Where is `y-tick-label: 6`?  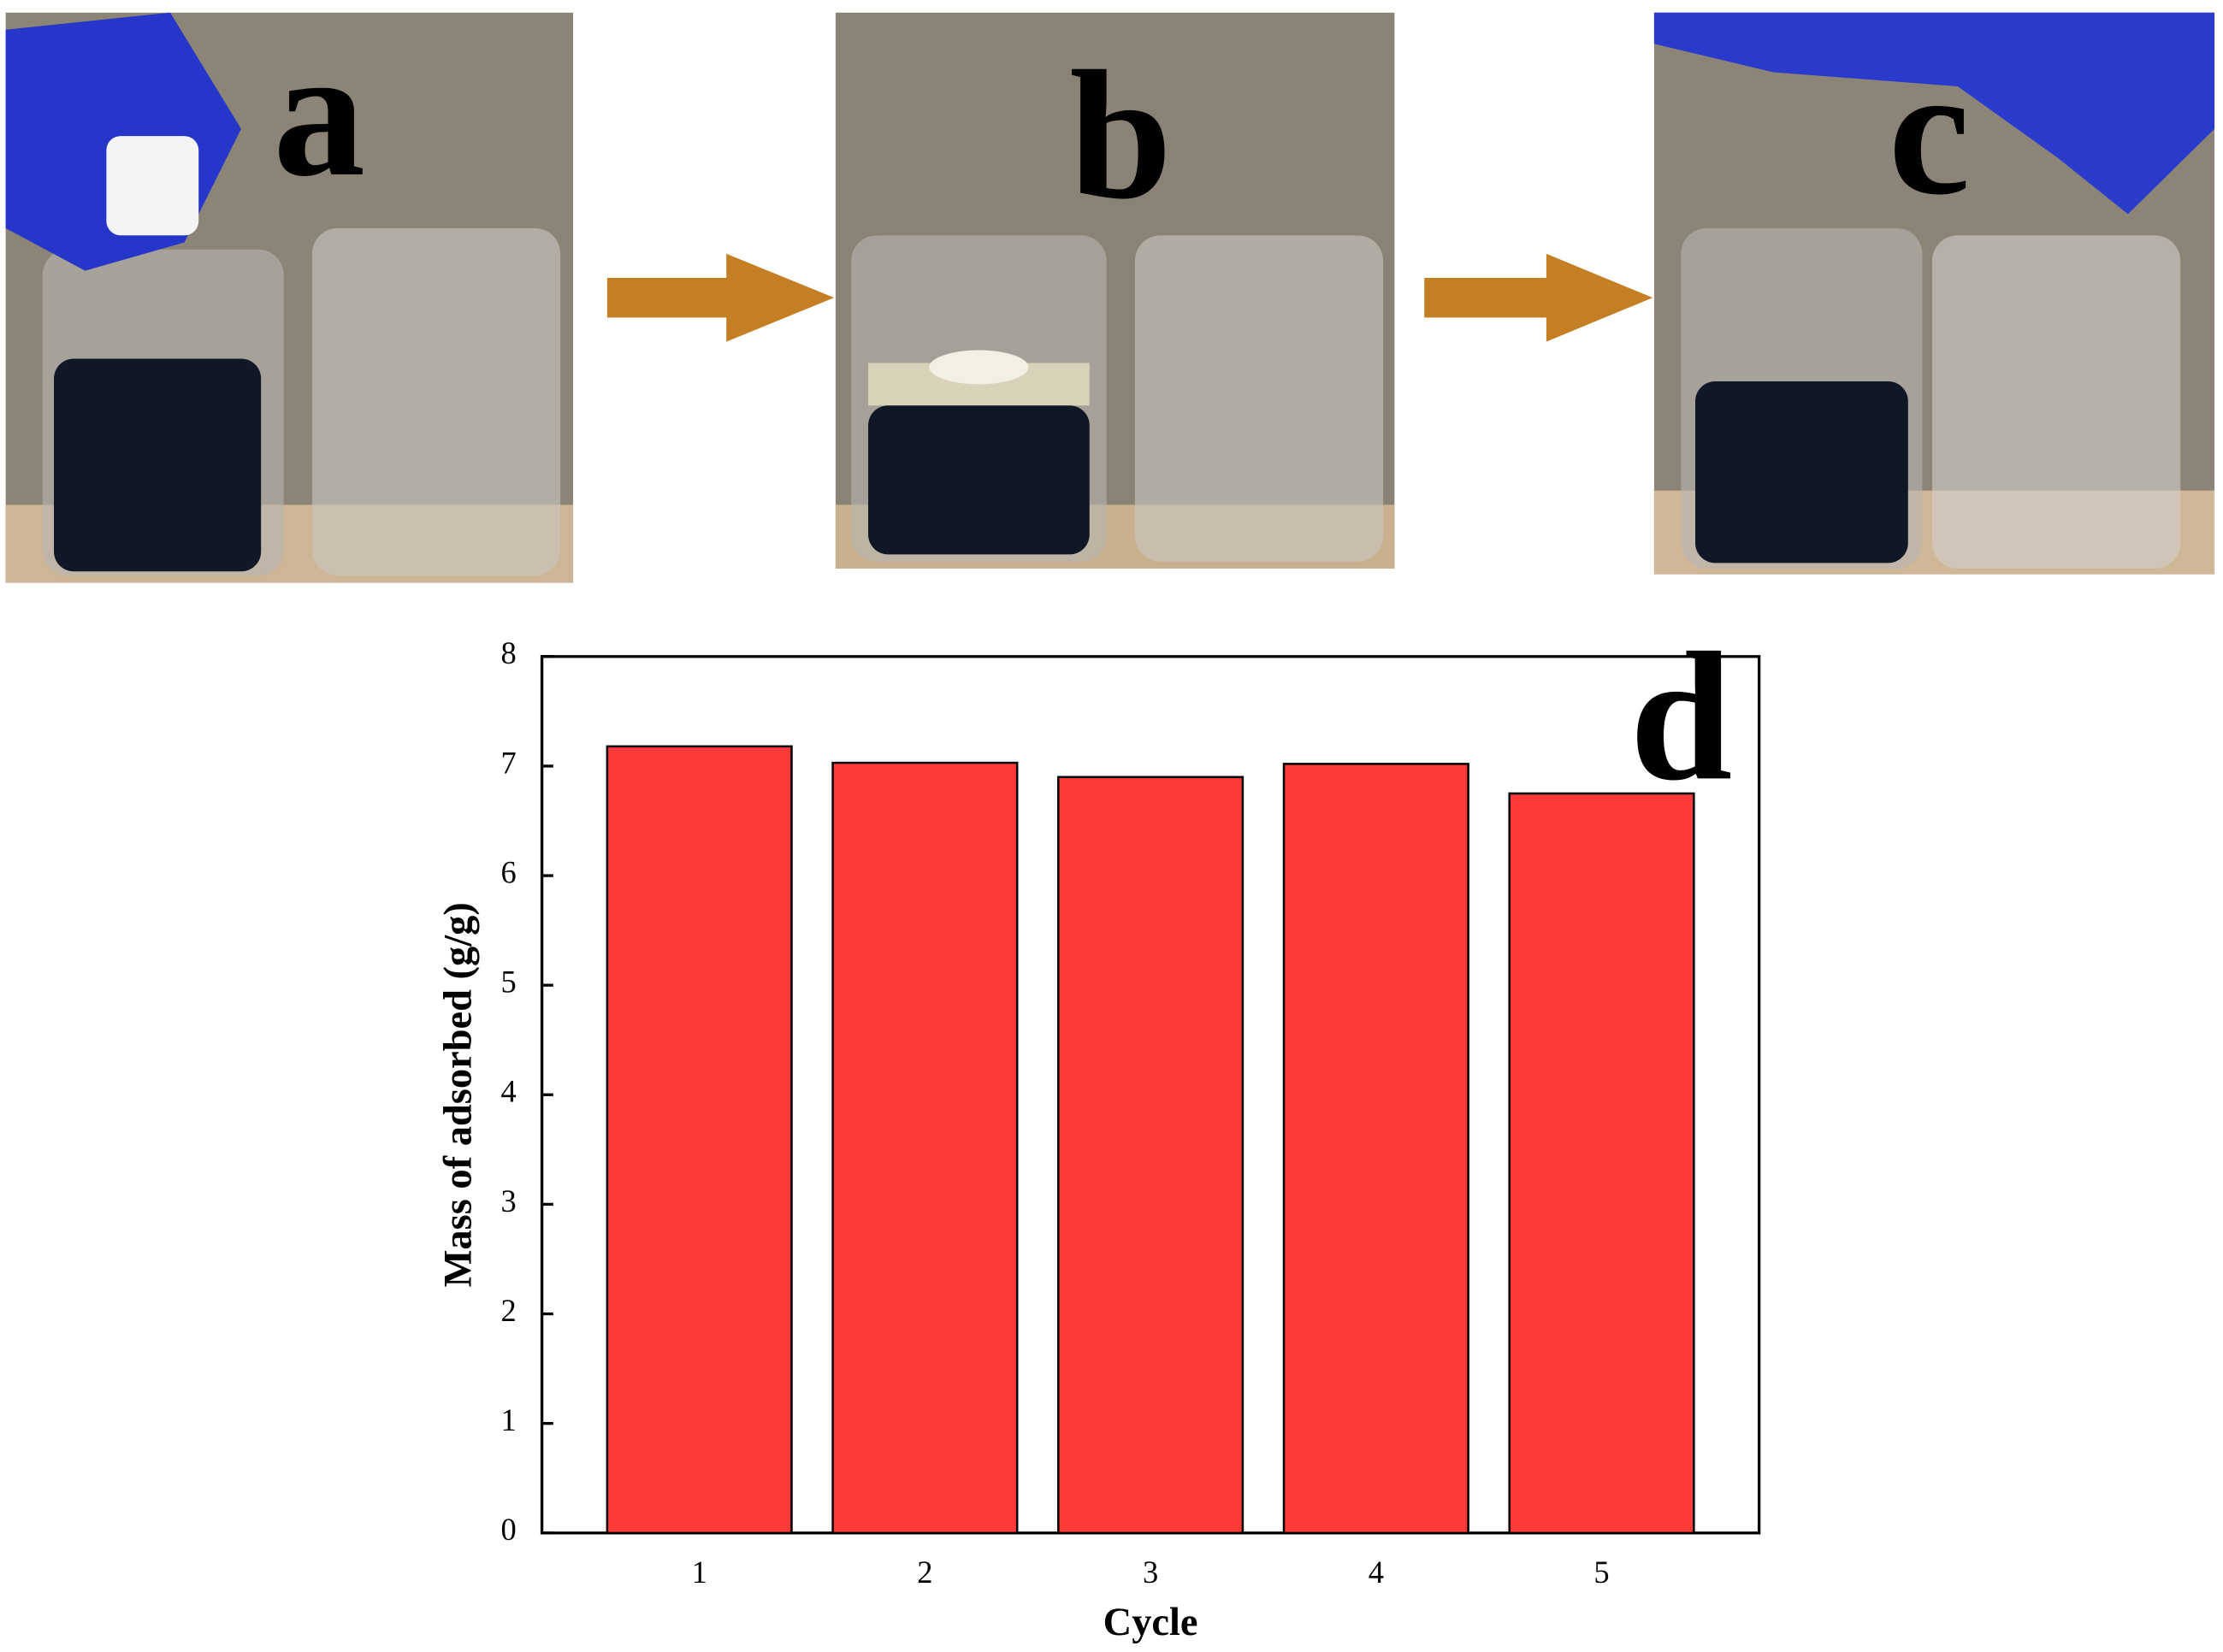
y-tick-label: 6 is located at coordinates (508, 871).